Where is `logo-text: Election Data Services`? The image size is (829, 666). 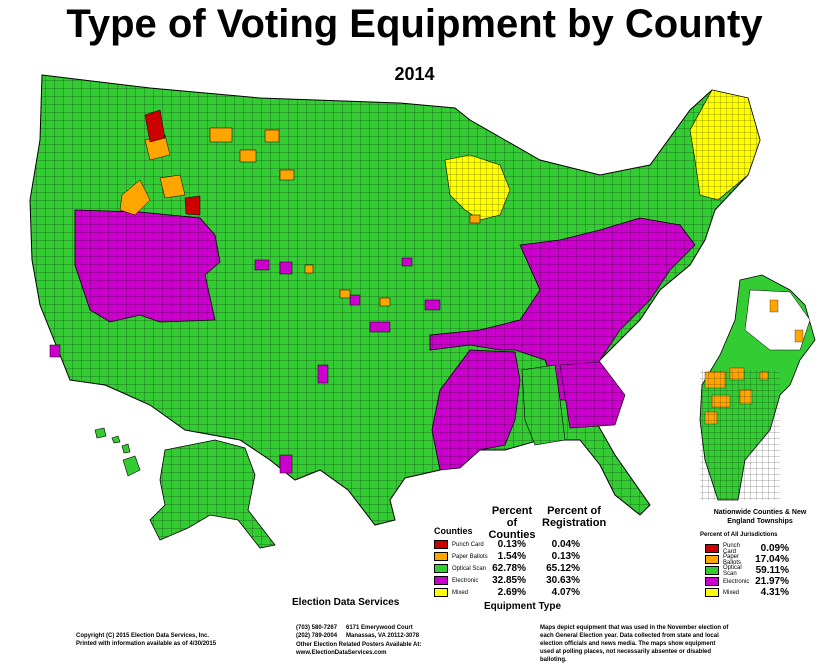
logo-text: Election Data Services is located at coordinates (346, 602).